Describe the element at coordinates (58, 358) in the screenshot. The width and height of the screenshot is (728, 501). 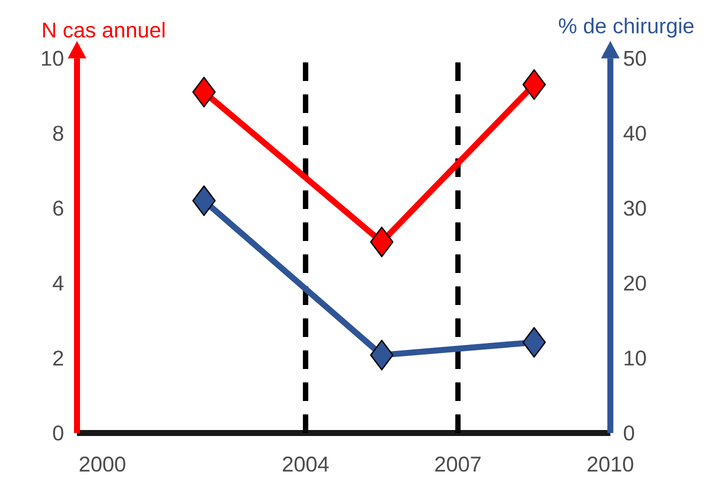
I see `y-tick-label: 2` at that location.